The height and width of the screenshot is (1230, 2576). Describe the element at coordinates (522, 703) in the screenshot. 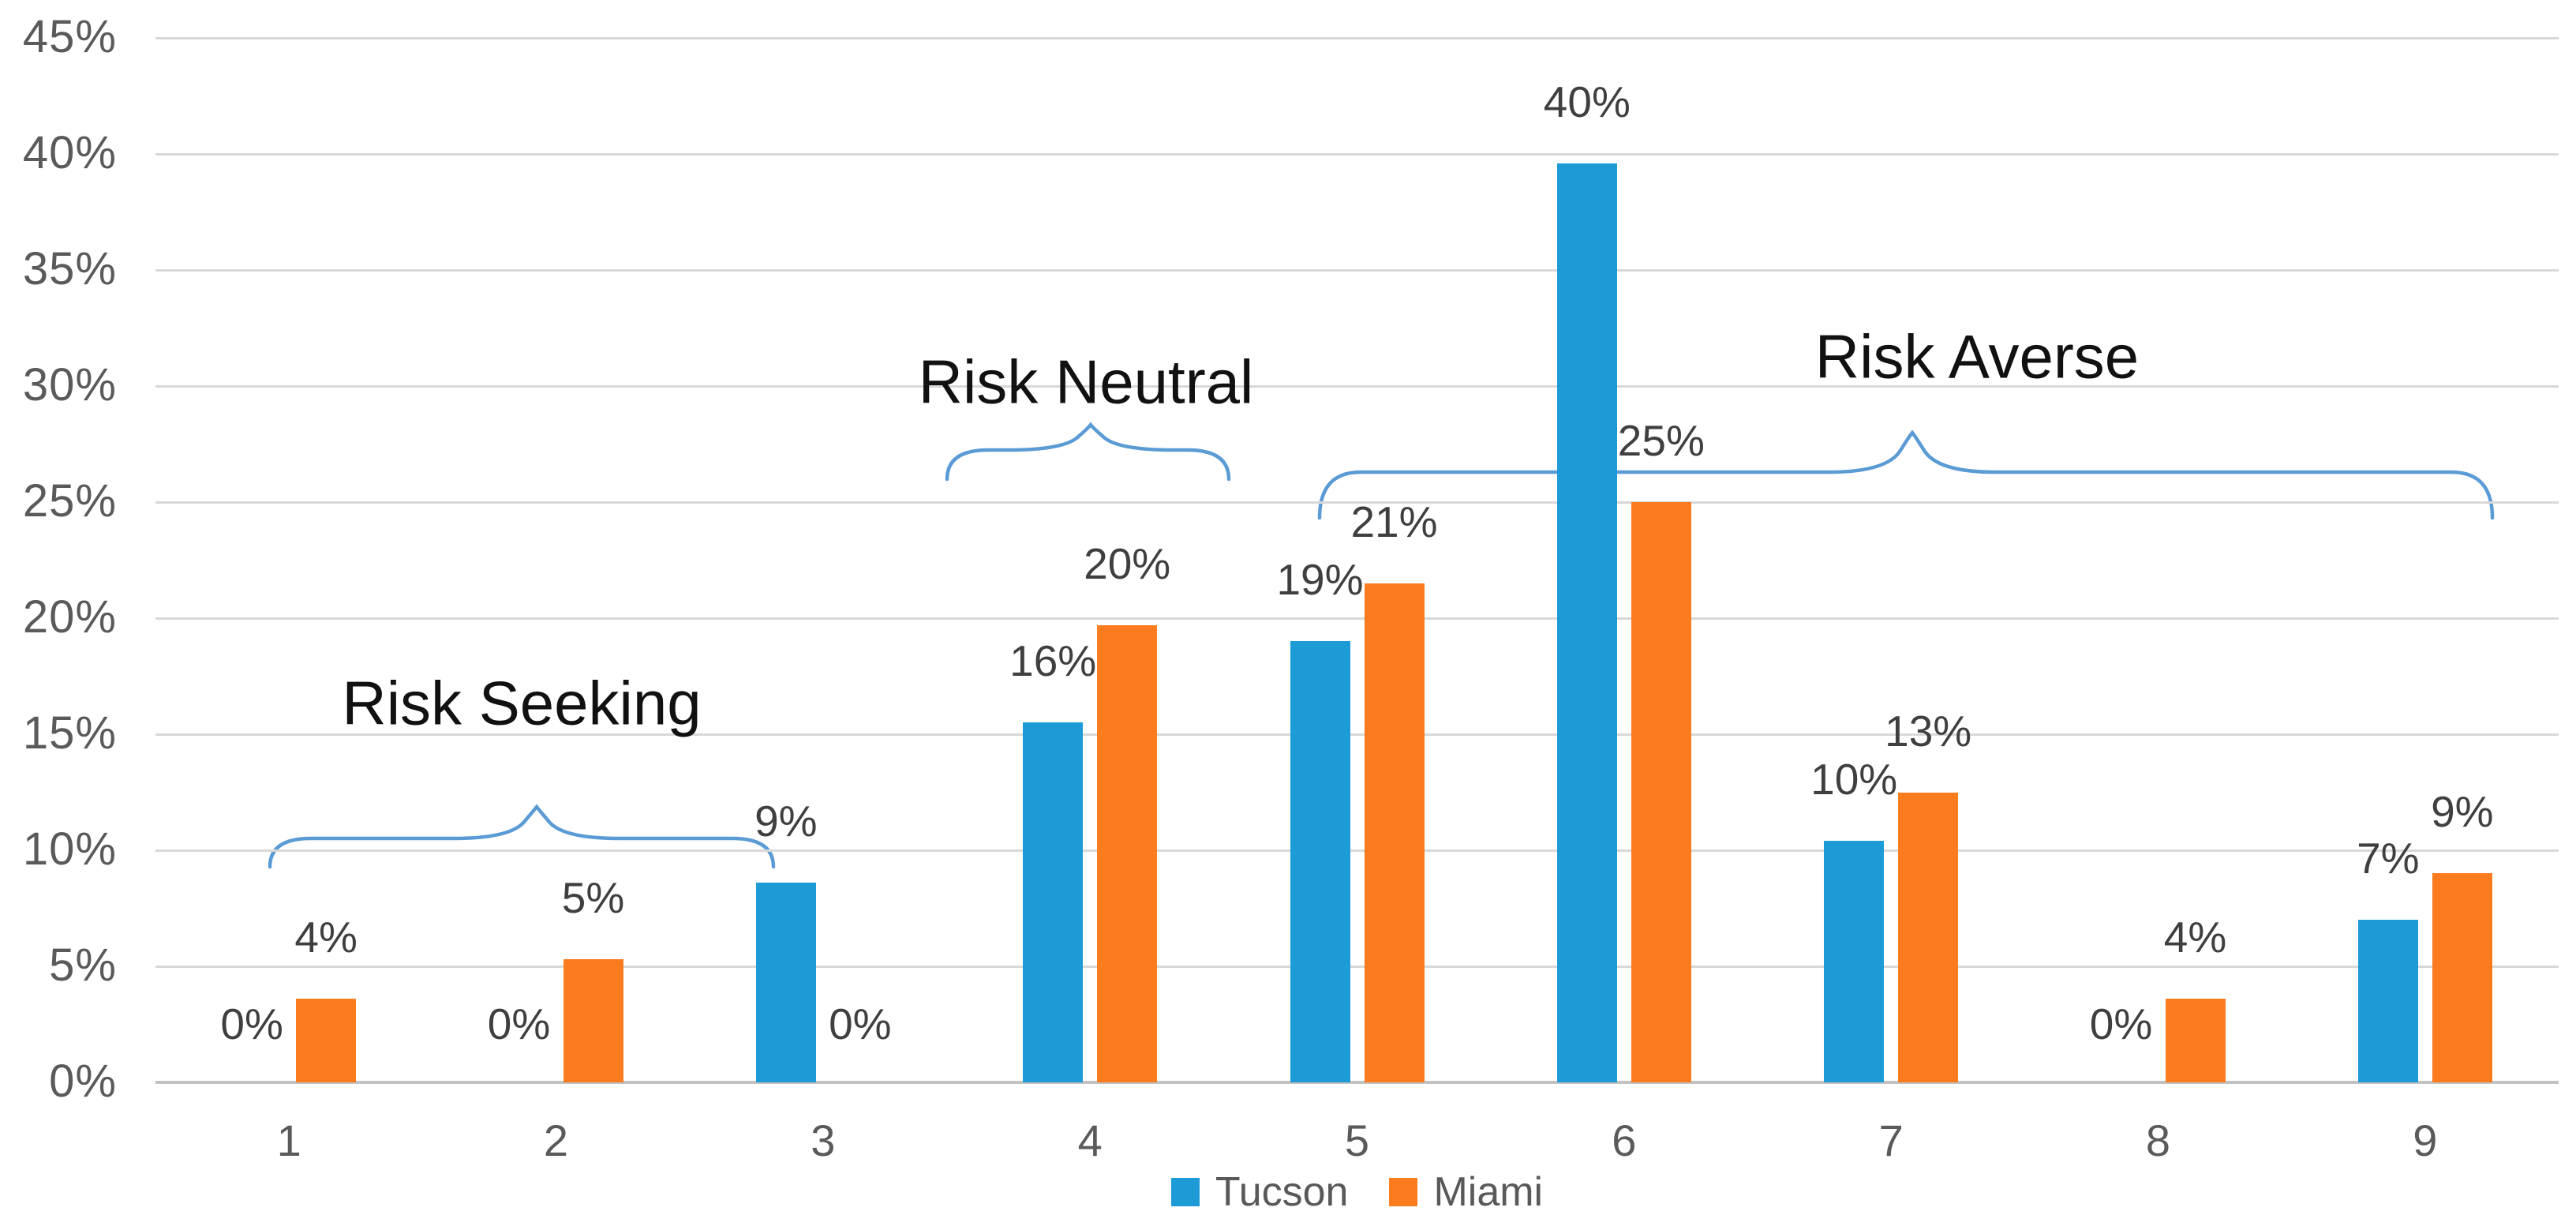

I see `annotation-risk-seeking: Risk Seeking` at that location.